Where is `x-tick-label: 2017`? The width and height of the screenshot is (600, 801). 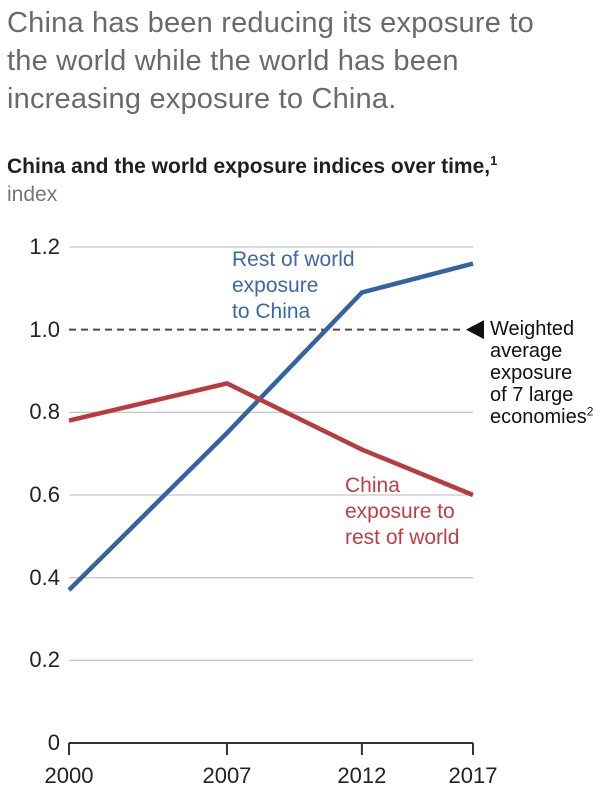
x-tick-label: 2017 is located at coordinates (473, 775).